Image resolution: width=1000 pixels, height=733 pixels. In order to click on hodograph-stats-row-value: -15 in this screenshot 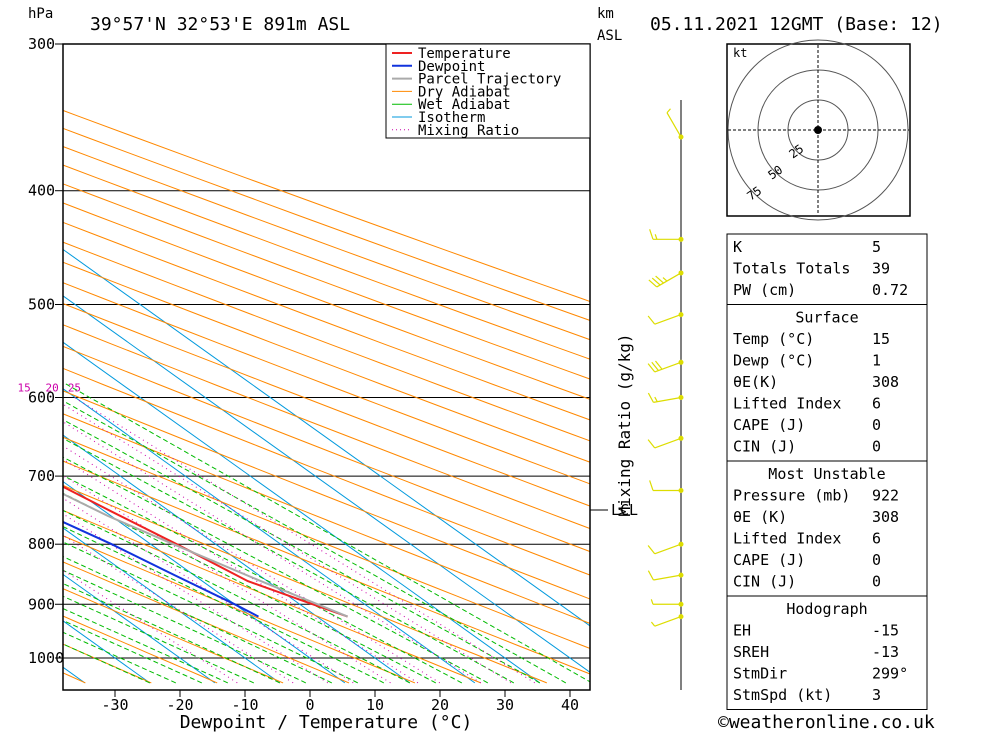, I will do `click(885, 631)`.